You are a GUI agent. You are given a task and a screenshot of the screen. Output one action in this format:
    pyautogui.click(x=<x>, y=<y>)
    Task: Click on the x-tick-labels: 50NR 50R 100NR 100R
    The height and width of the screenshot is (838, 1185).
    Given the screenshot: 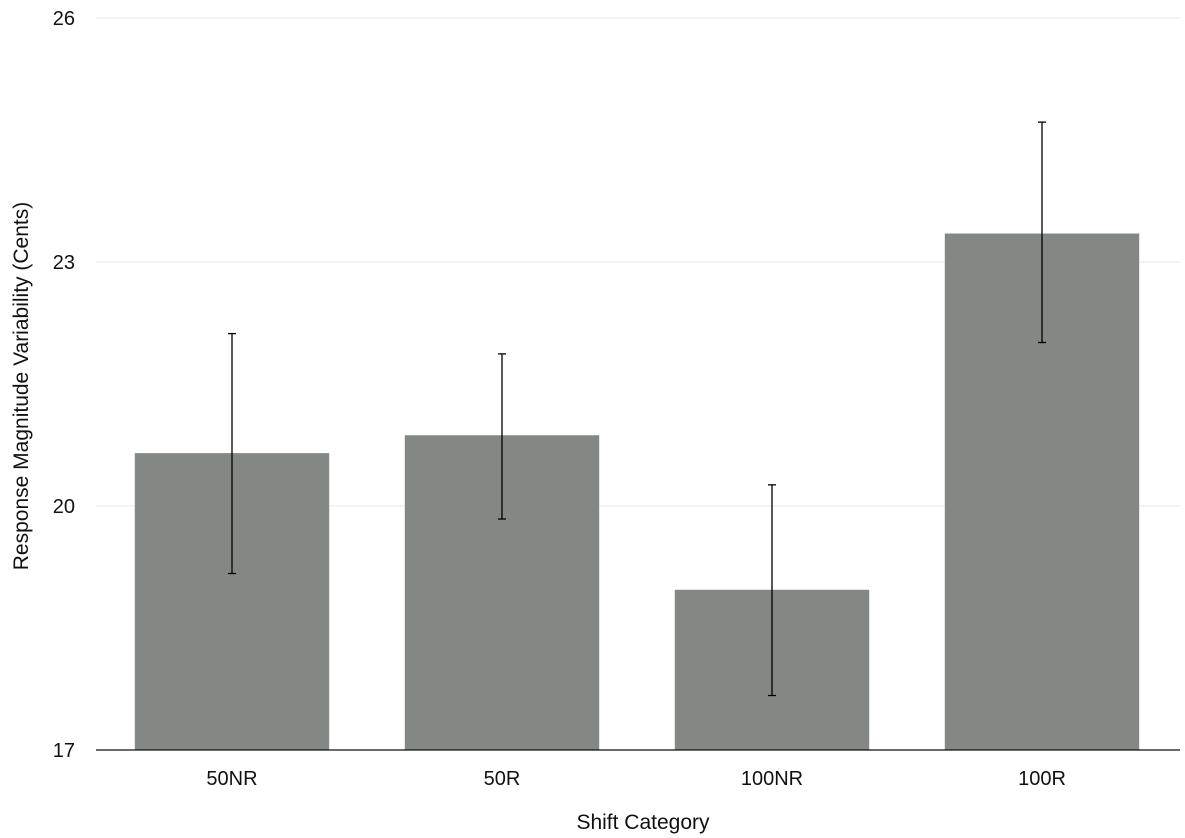 What is the action you would take?
    pyautogui.click(x=635, y=779)
    